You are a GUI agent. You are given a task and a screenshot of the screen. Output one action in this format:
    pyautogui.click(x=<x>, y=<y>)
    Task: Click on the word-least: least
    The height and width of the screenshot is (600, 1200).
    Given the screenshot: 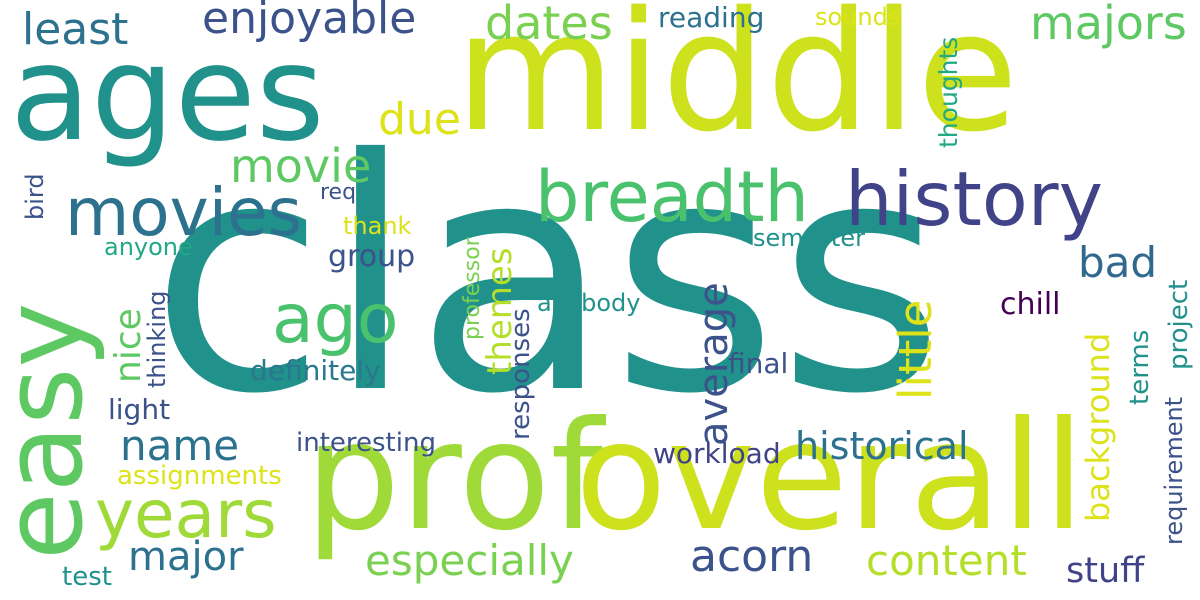 What is the action you would take?
    pyautogui.click(x=75, y=29)
    